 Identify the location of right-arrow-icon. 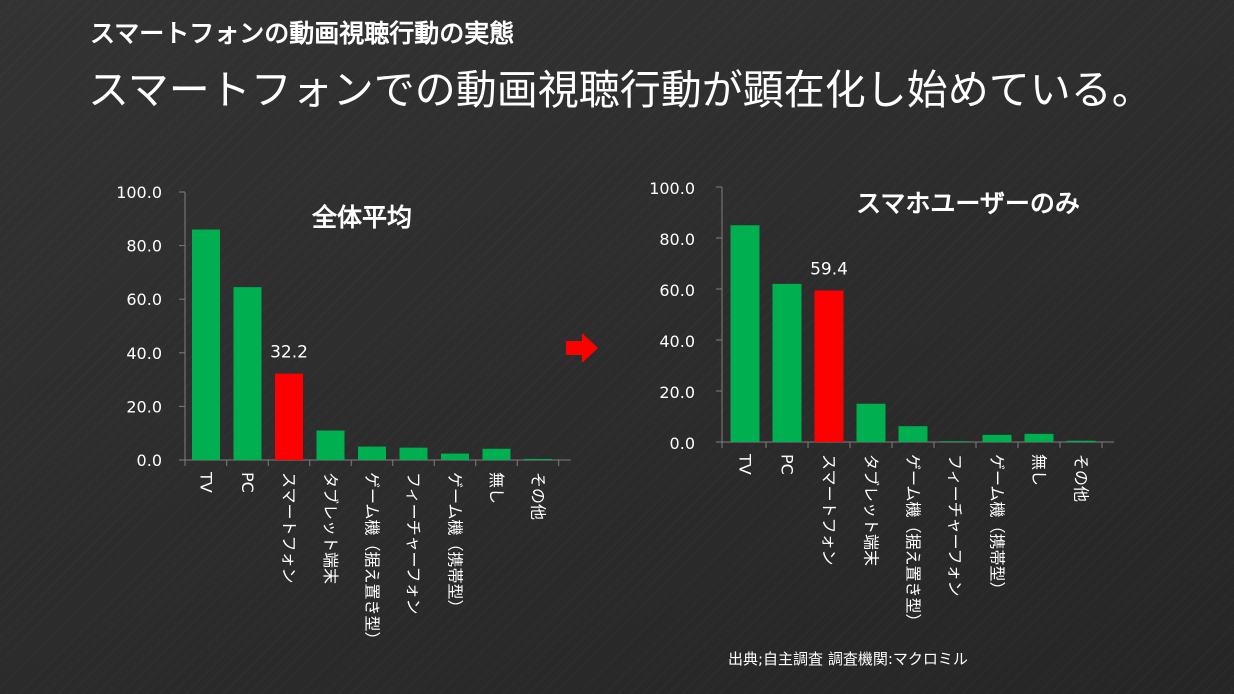
(582, 348).